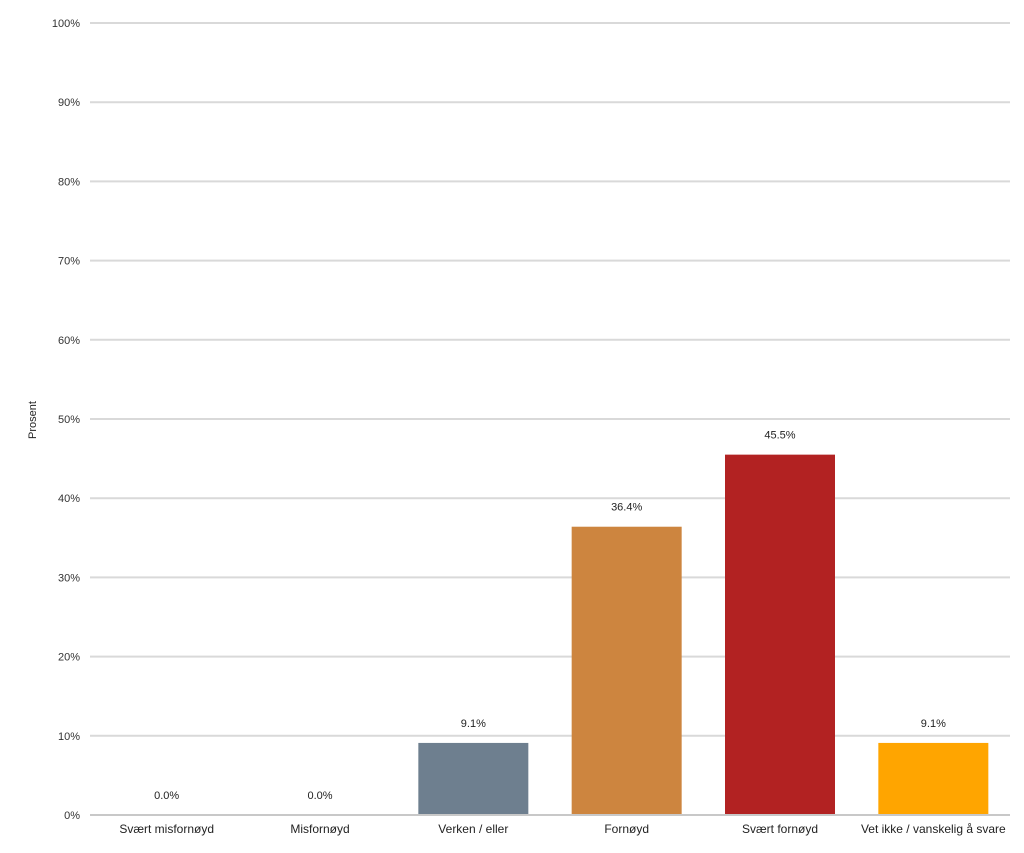 The height and width of the screenshot is (853, 1024). What do you see at coordinates (626, 829) in the screenshot?
I see `x-tick-label: Fornøyd` at bounding box center [626, 829].